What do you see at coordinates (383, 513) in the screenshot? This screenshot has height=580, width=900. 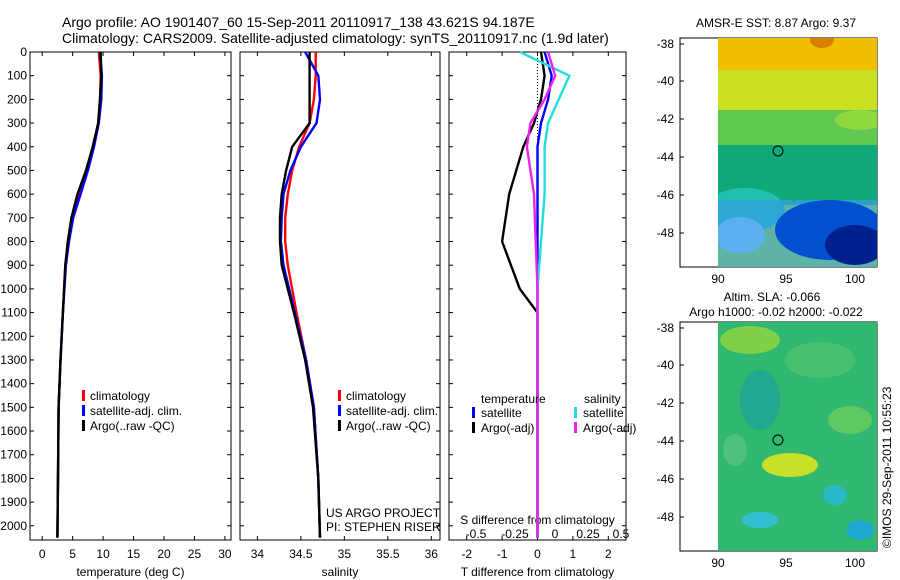 I see `footer-project: US ARGO PROJECT` at bounding box center [383, 513].